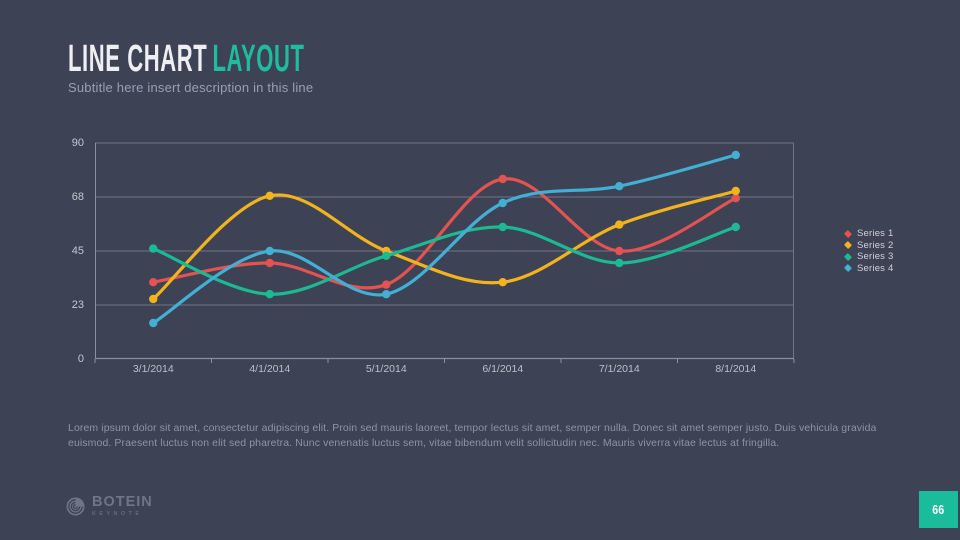 The height and width of the screenshot is (540, 960). Describe the element at coordinates (117, 514) in the screenshot. I see `brand-tagline: KEYNOTE` at that location.